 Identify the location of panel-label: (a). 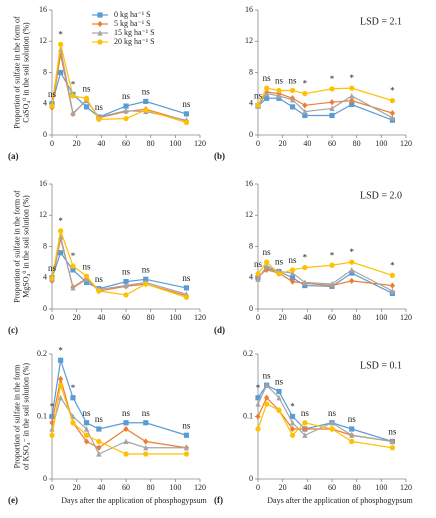
(13, 156).